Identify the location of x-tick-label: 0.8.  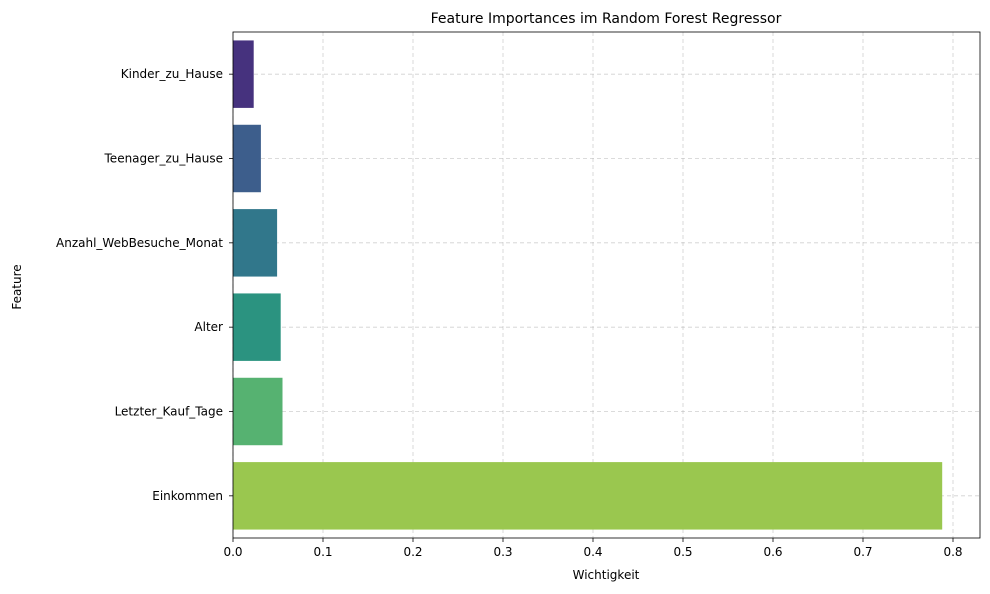
(952, 552).